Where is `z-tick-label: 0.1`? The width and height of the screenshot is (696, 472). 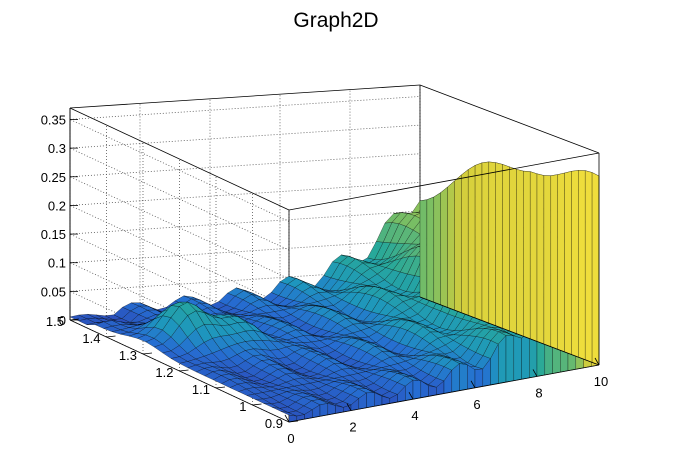 z-tick-label: 0.1 is located at coordinates (57, 263).